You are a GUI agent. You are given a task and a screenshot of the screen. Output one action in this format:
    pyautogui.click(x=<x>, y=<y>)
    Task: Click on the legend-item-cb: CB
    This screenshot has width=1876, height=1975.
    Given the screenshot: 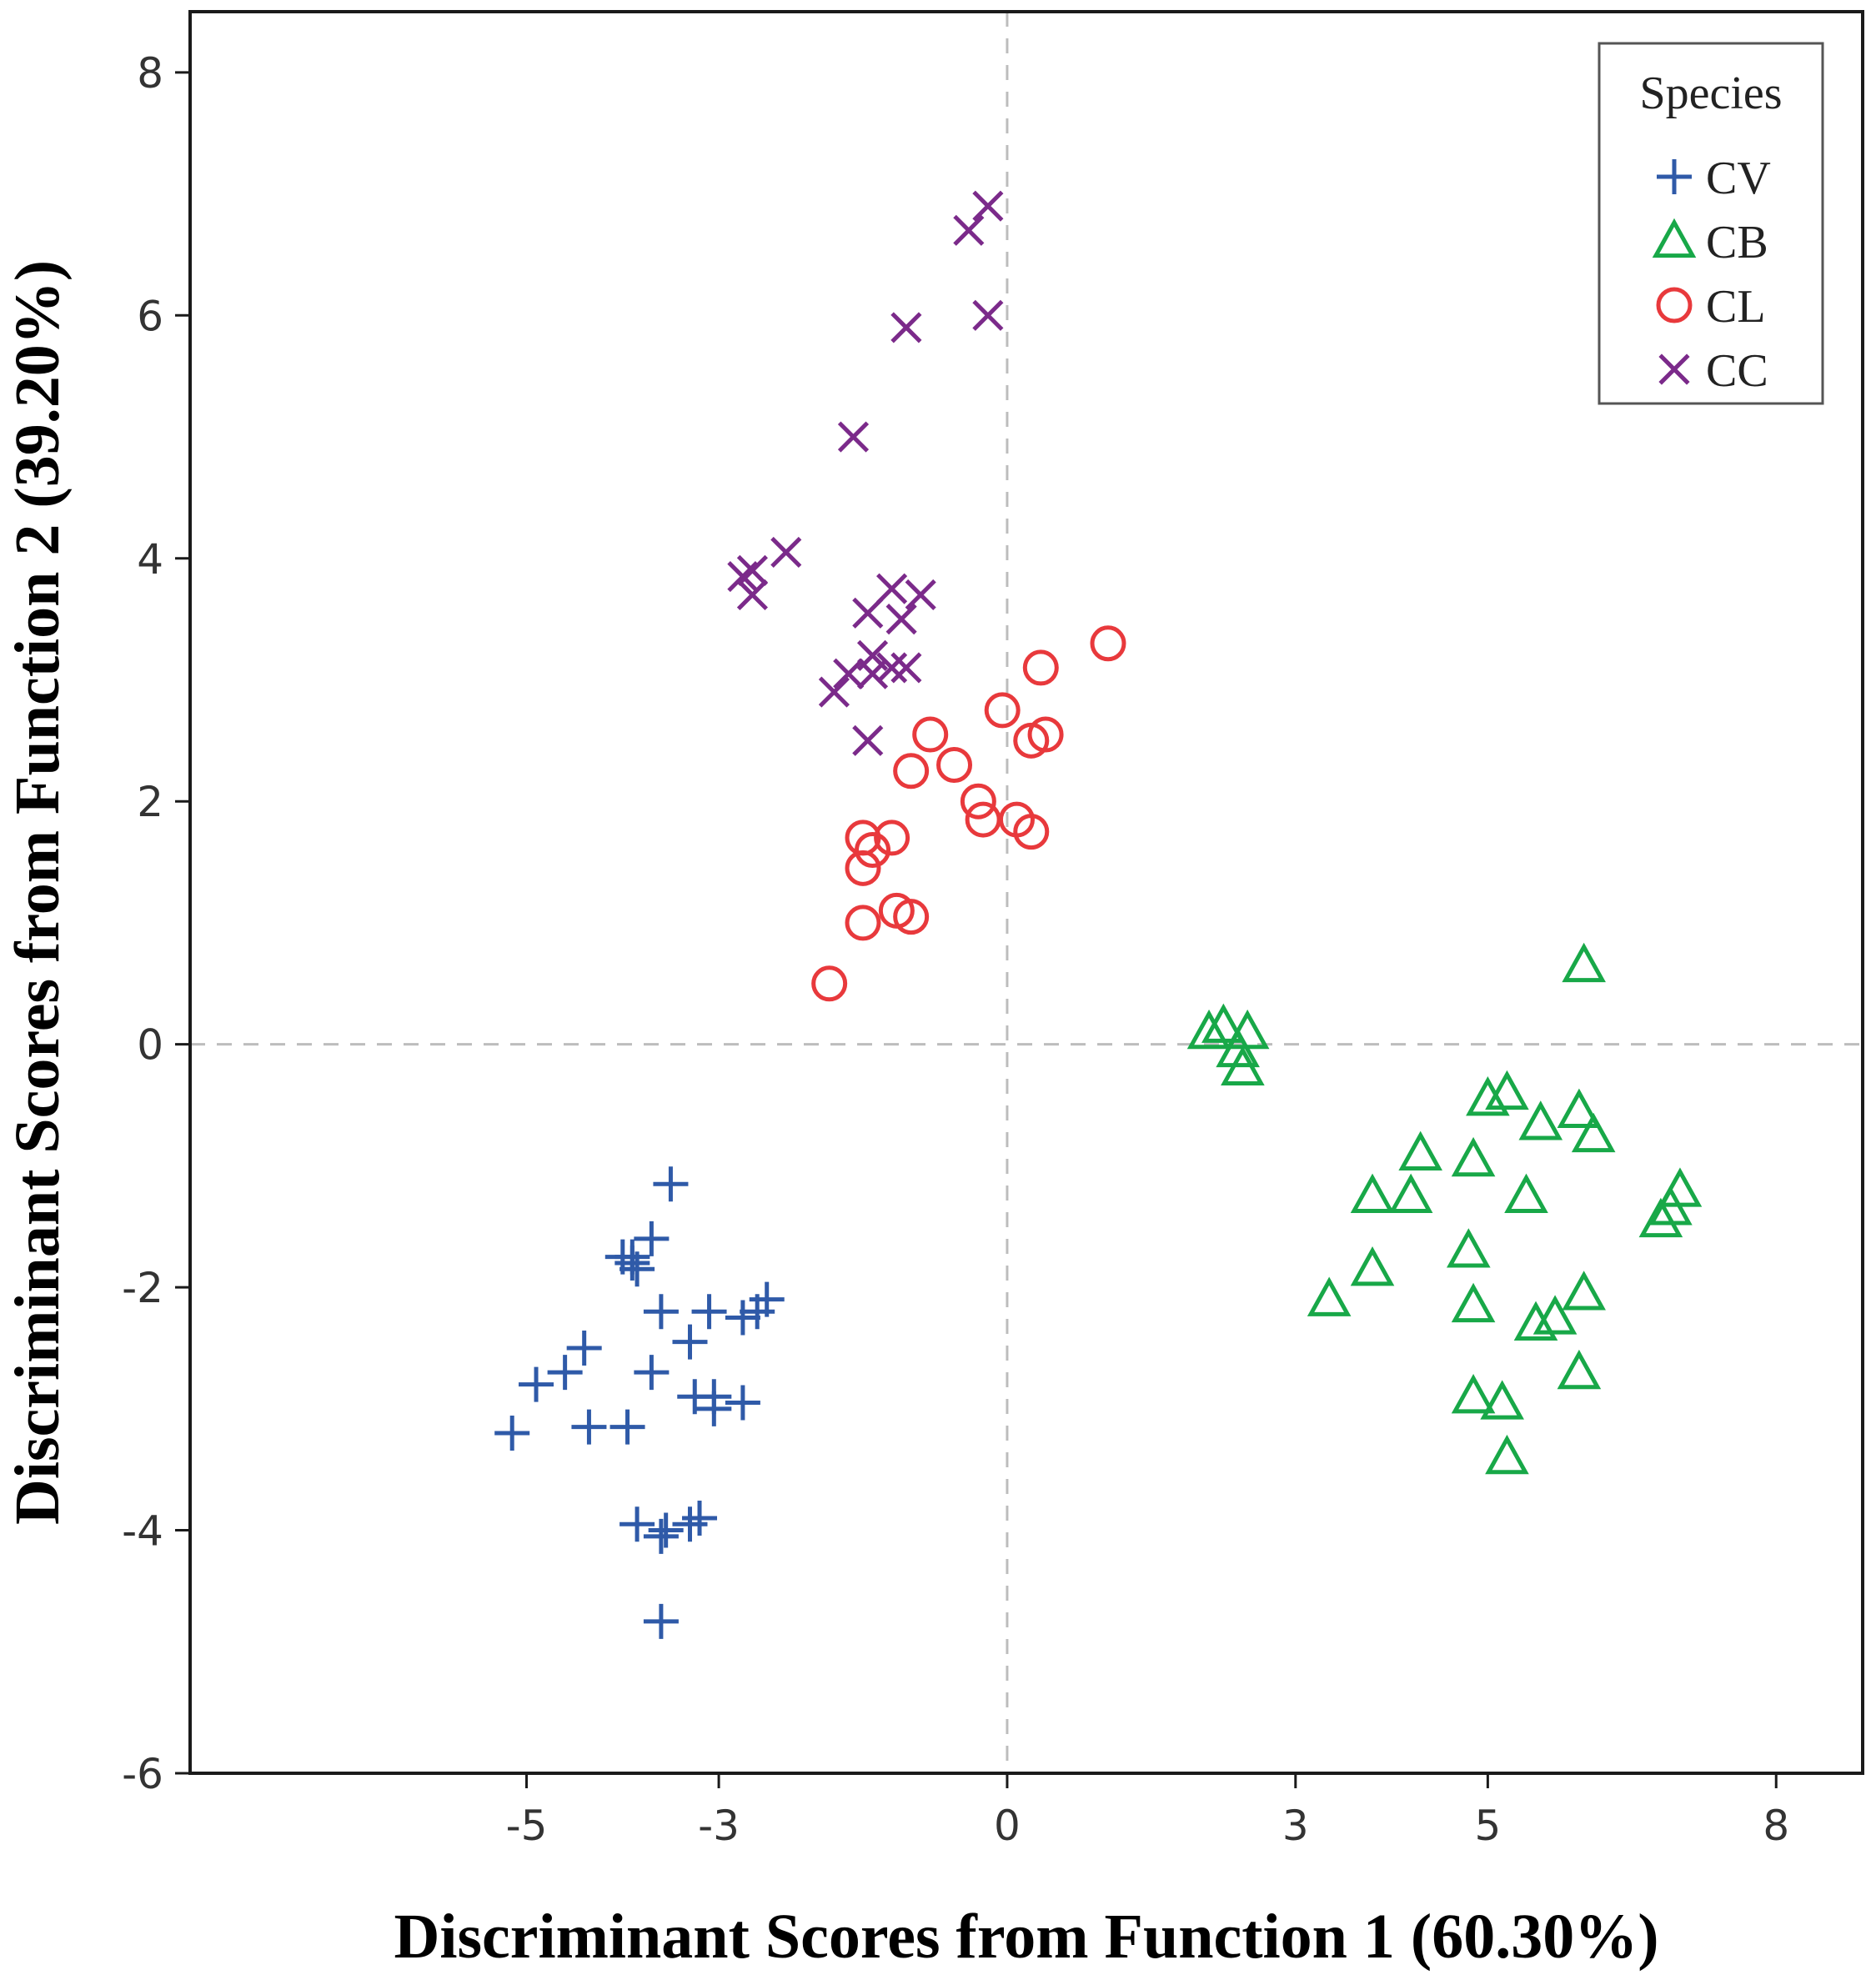 What is the action you would take?
    pyautogui.click(x=1710, y=242)
    